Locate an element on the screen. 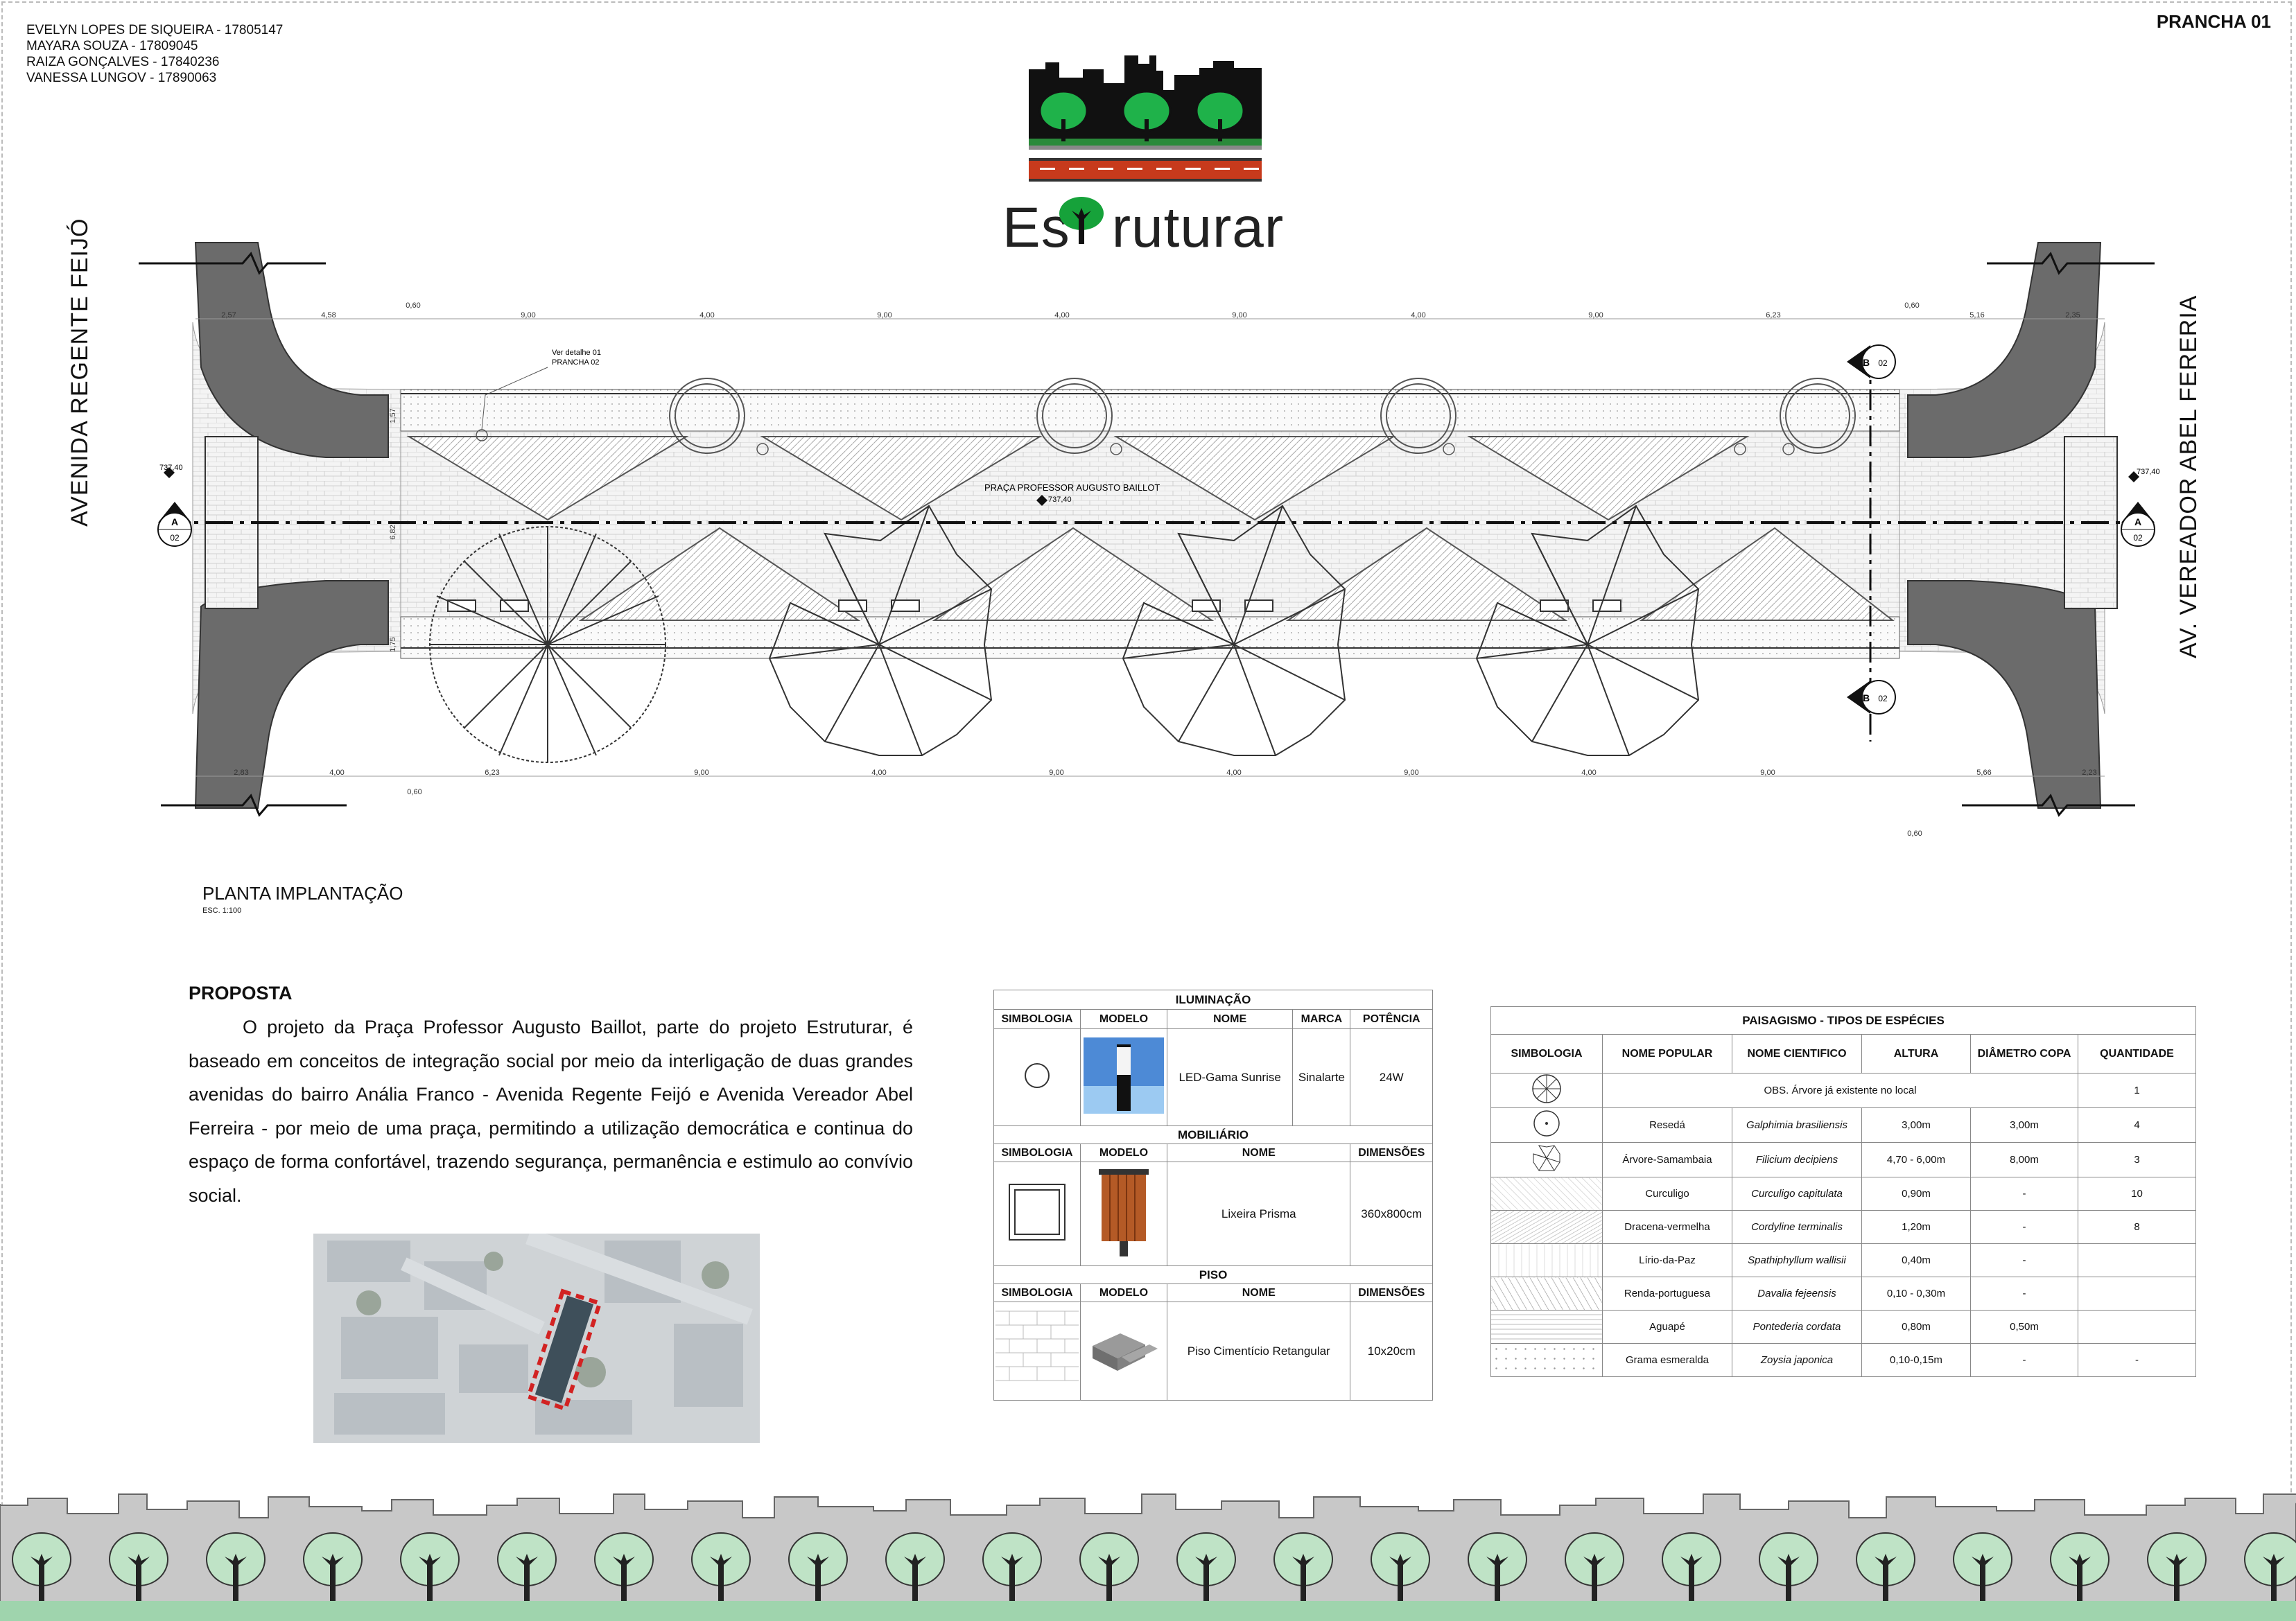 The width and height of the screenshot is (2296, 1621). diameter-cell: 0,50m is located at coordinates (2024, 1327).